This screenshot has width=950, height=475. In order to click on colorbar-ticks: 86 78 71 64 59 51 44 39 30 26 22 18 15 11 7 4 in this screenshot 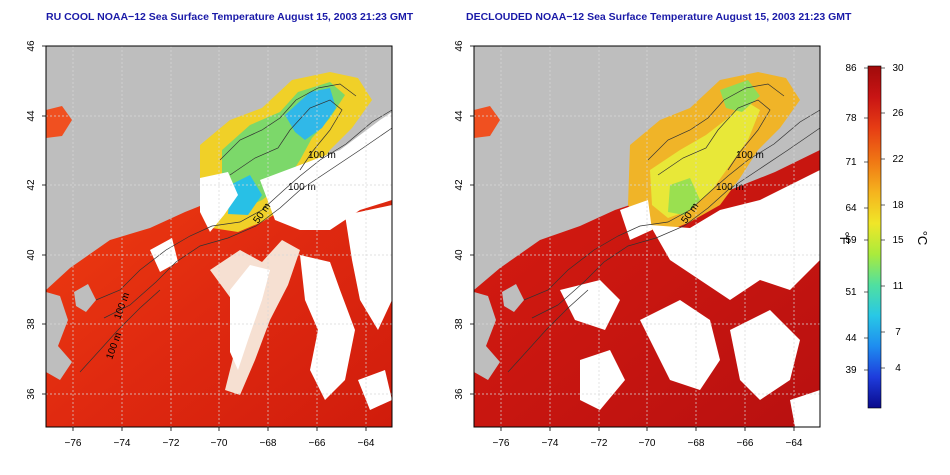, I will do `click(874, 219)`.